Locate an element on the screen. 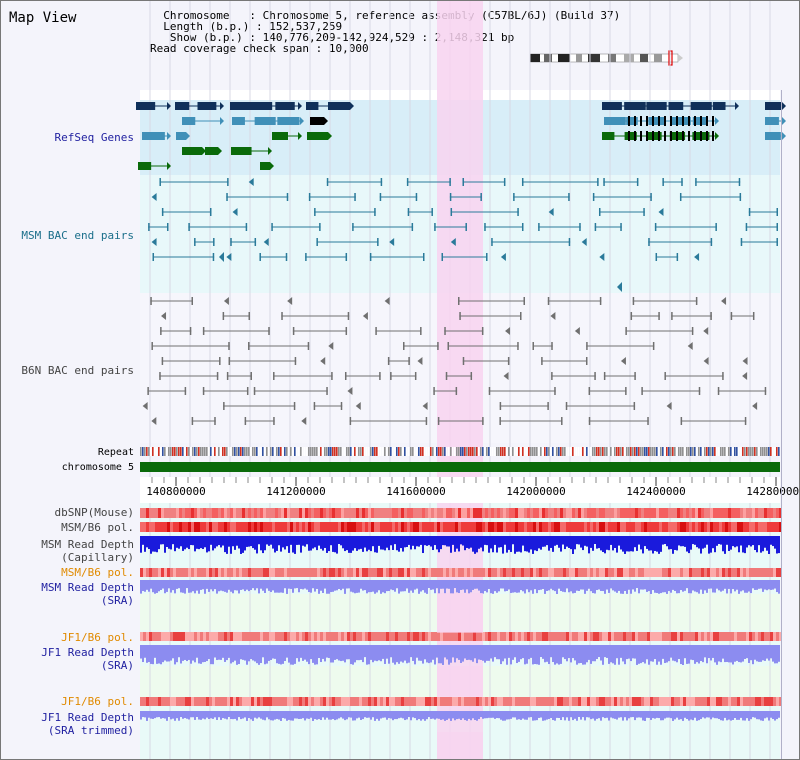  msm-bac-arrow is located at coordinates (154, 242).